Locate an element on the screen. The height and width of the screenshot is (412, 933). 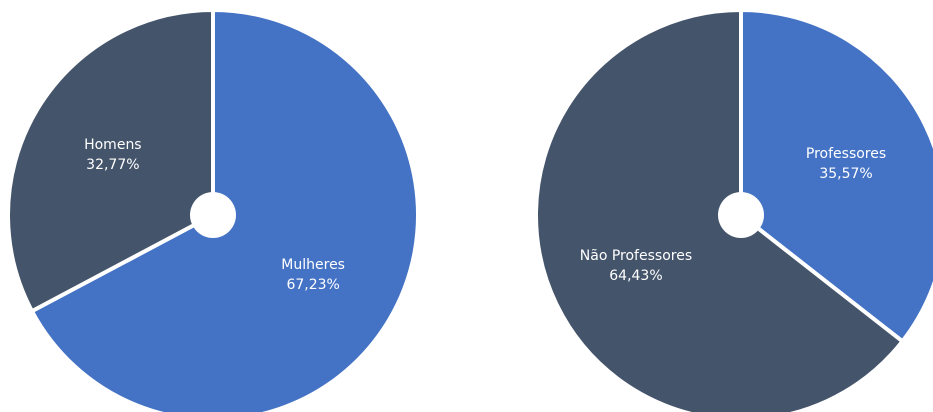
slice-label: Professores is located at coordinates (846, 154).